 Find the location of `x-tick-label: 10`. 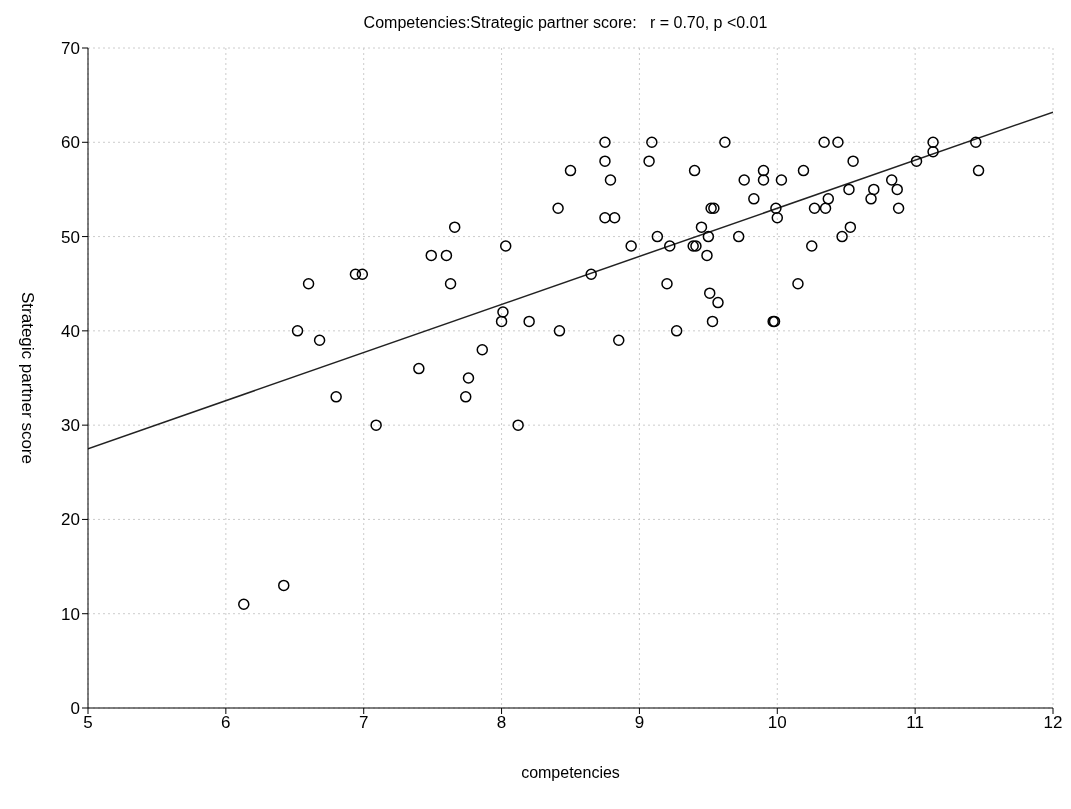

x-tick-label: 10 is located at coordinates (777, 723).